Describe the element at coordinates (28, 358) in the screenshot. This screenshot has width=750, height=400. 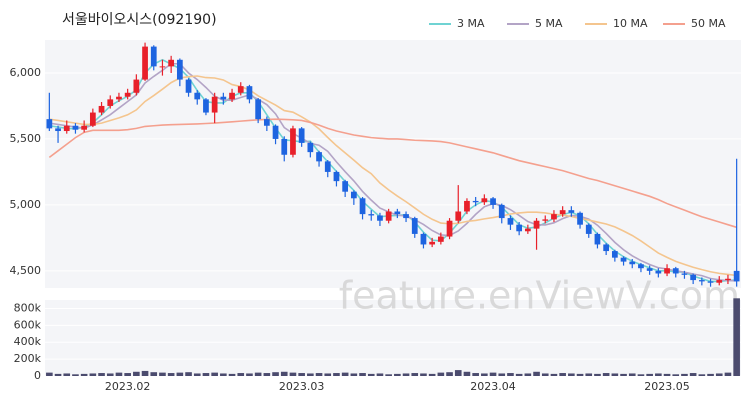
I see `y-tick-label: 200k` at that location.